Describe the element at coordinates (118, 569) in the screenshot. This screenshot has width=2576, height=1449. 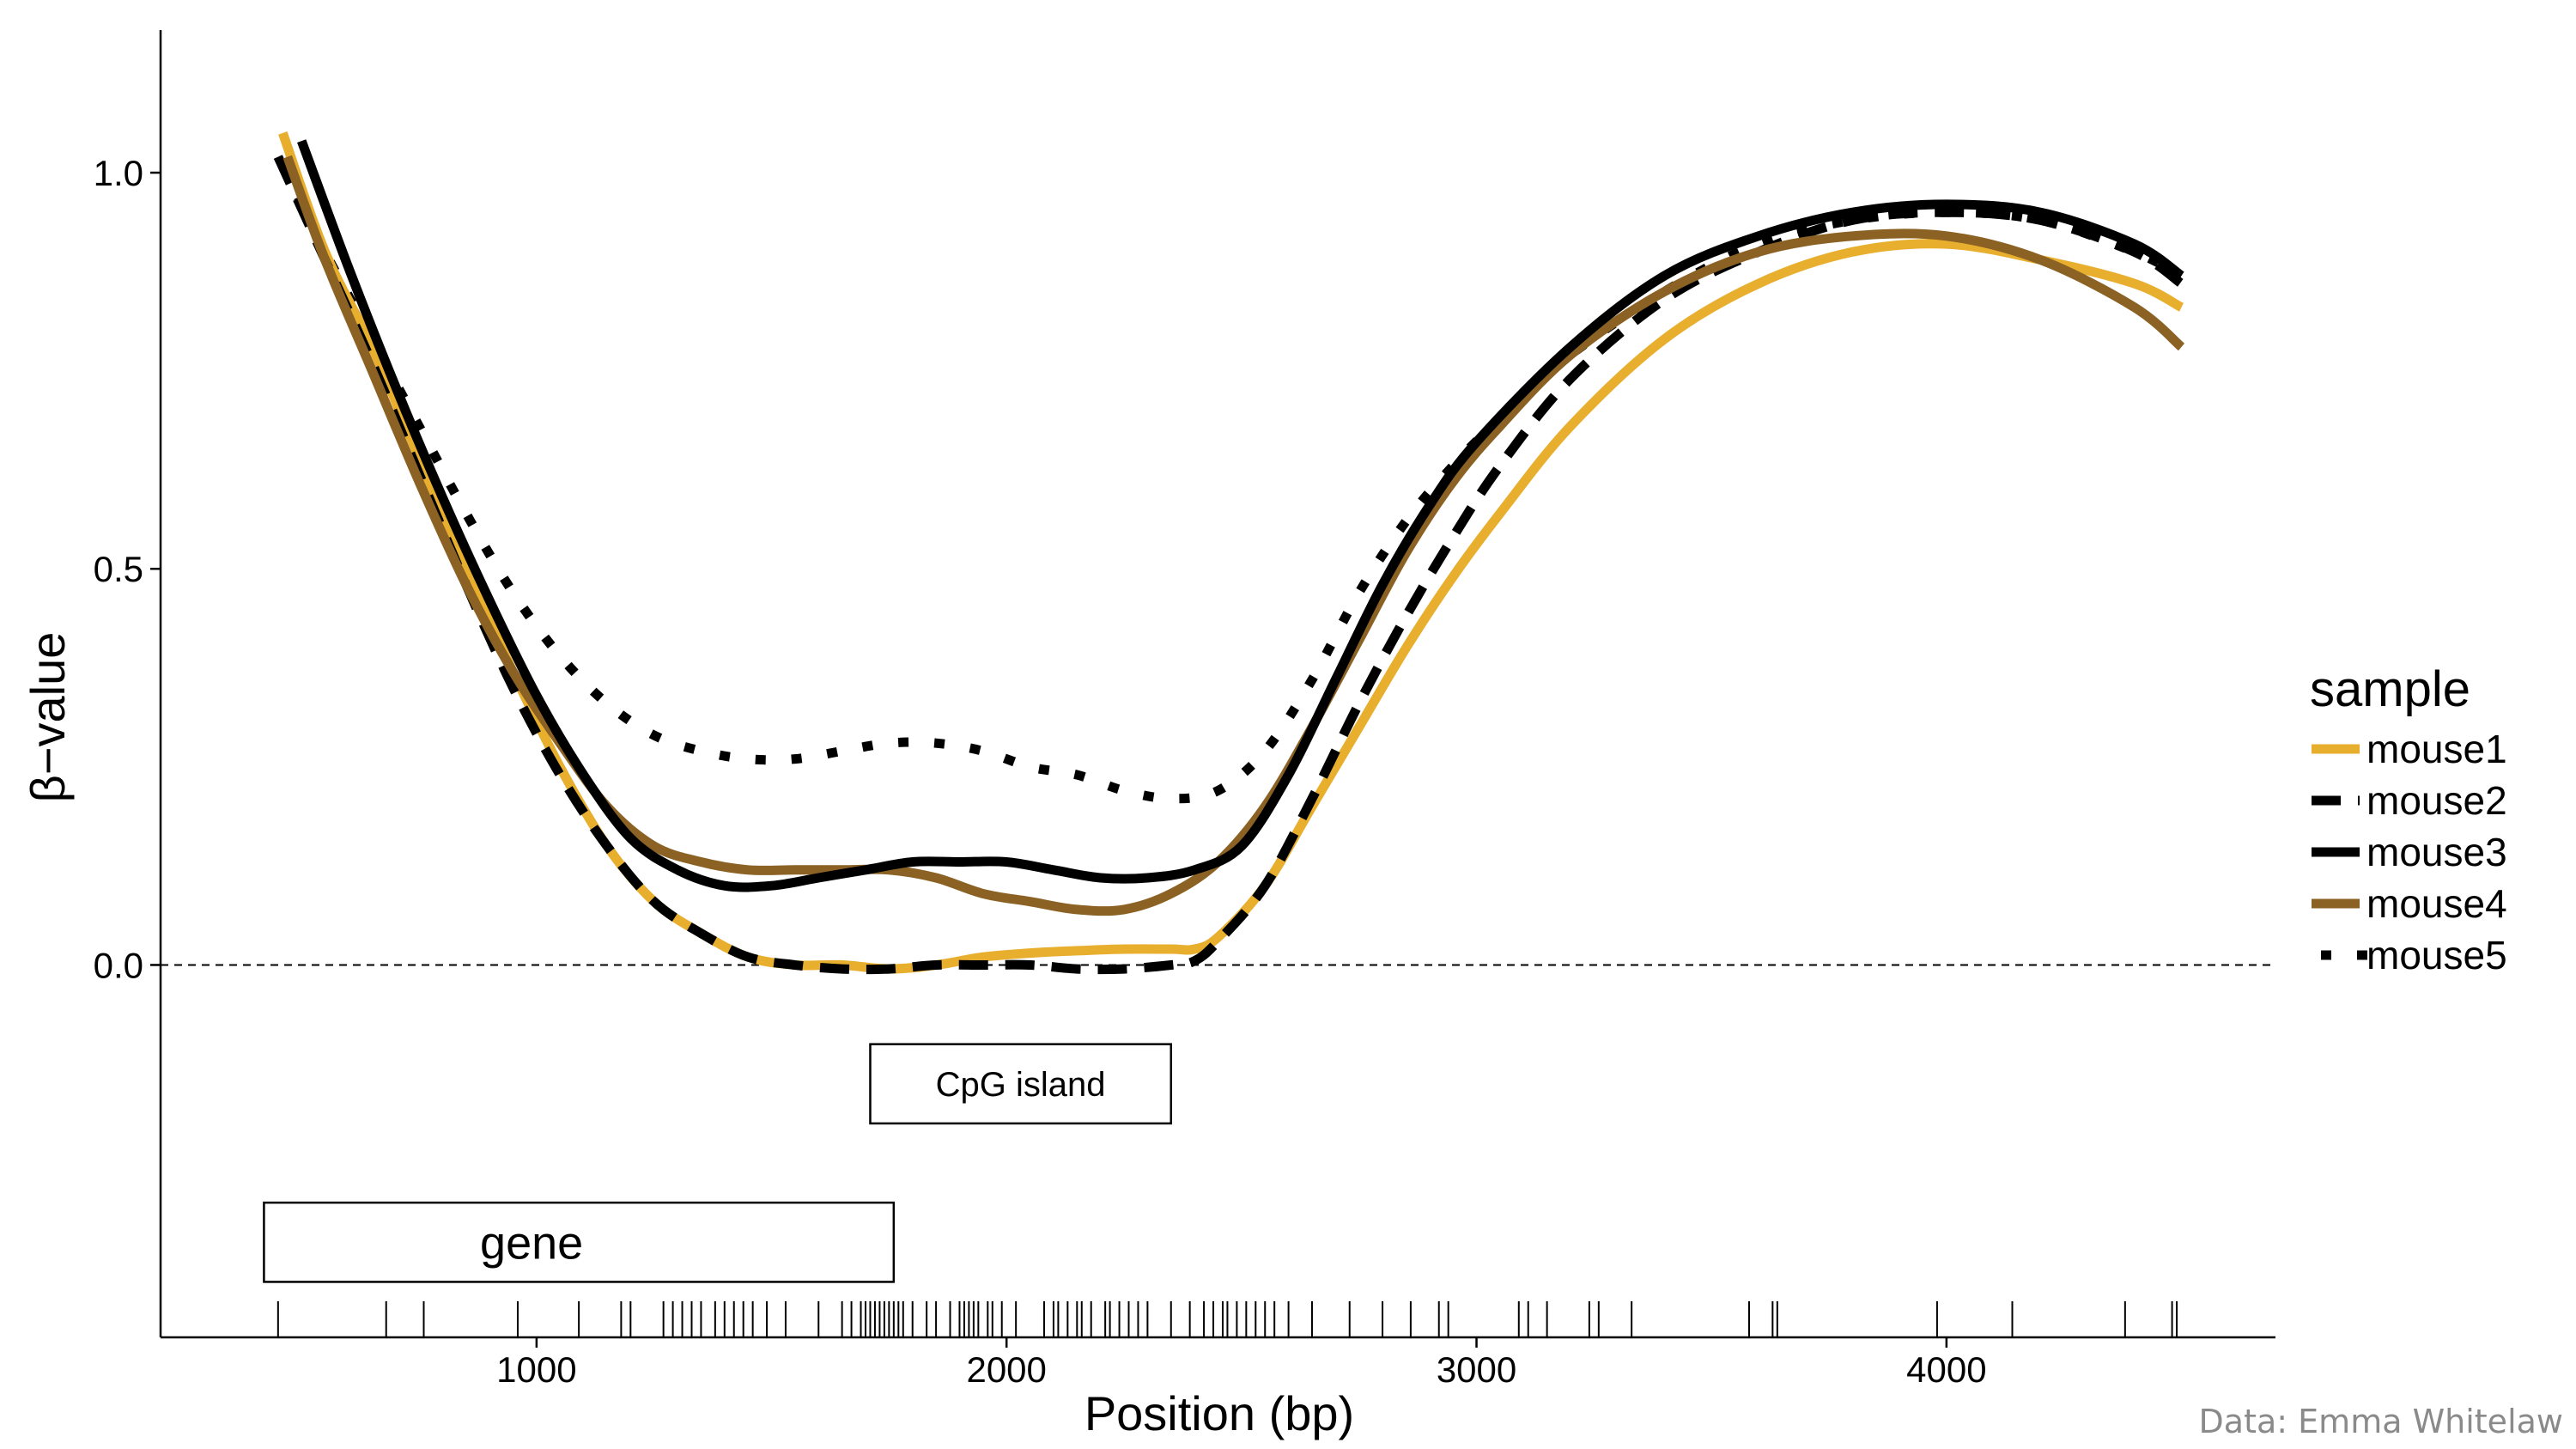
I see `y-tick-label: 0.5` at that location.